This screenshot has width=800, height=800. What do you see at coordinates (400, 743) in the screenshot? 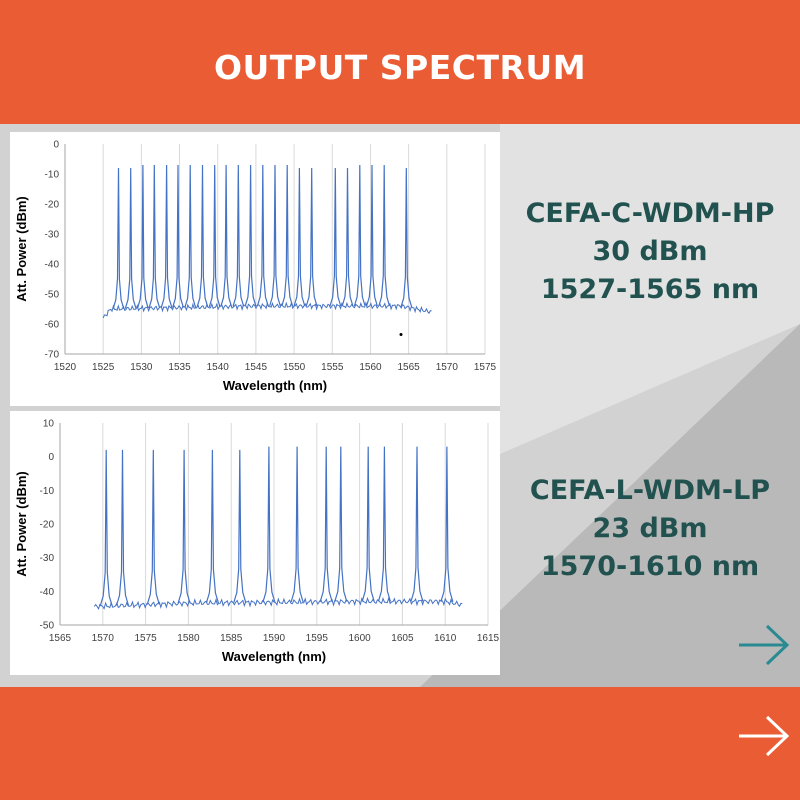
I see `footer-banner` at bounding box center [400, 743].